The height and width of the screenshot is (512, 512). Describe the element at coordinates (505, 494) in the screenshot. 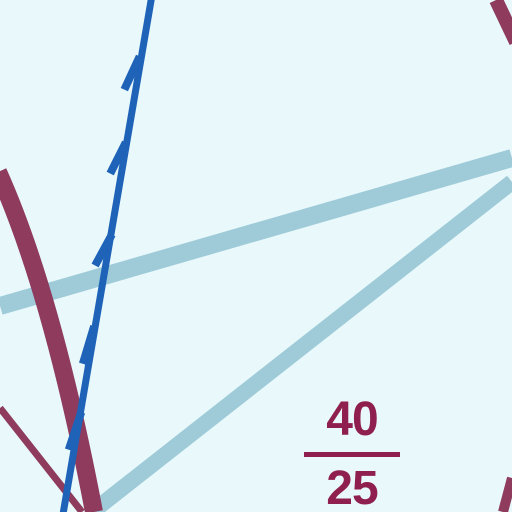

I see `dark-road-bottom-right` at that location.